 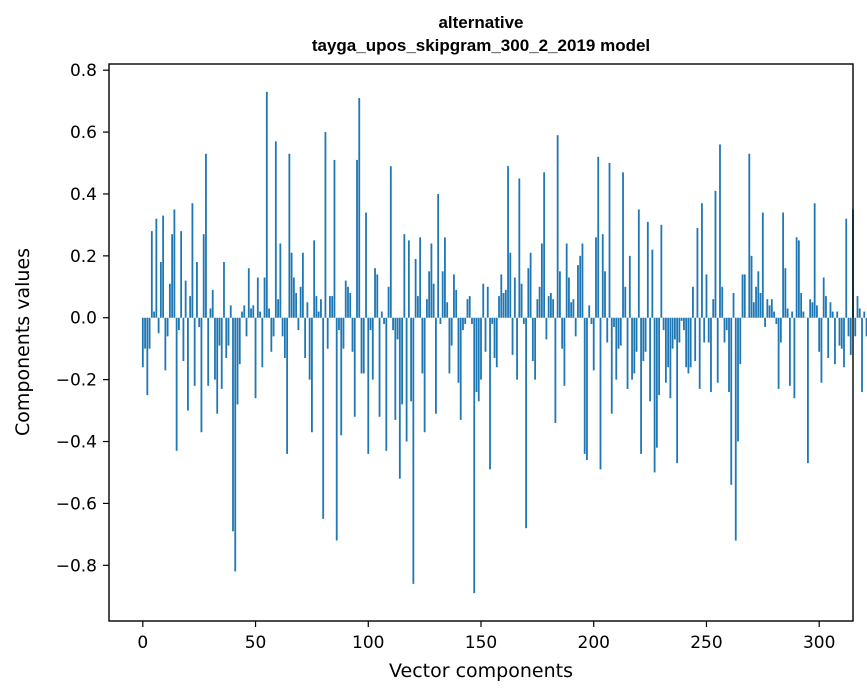 What do you see at coordinates (481, 643) in the screenshot?
I see `x-tick-label: 150` at bounding box center [481, 643].